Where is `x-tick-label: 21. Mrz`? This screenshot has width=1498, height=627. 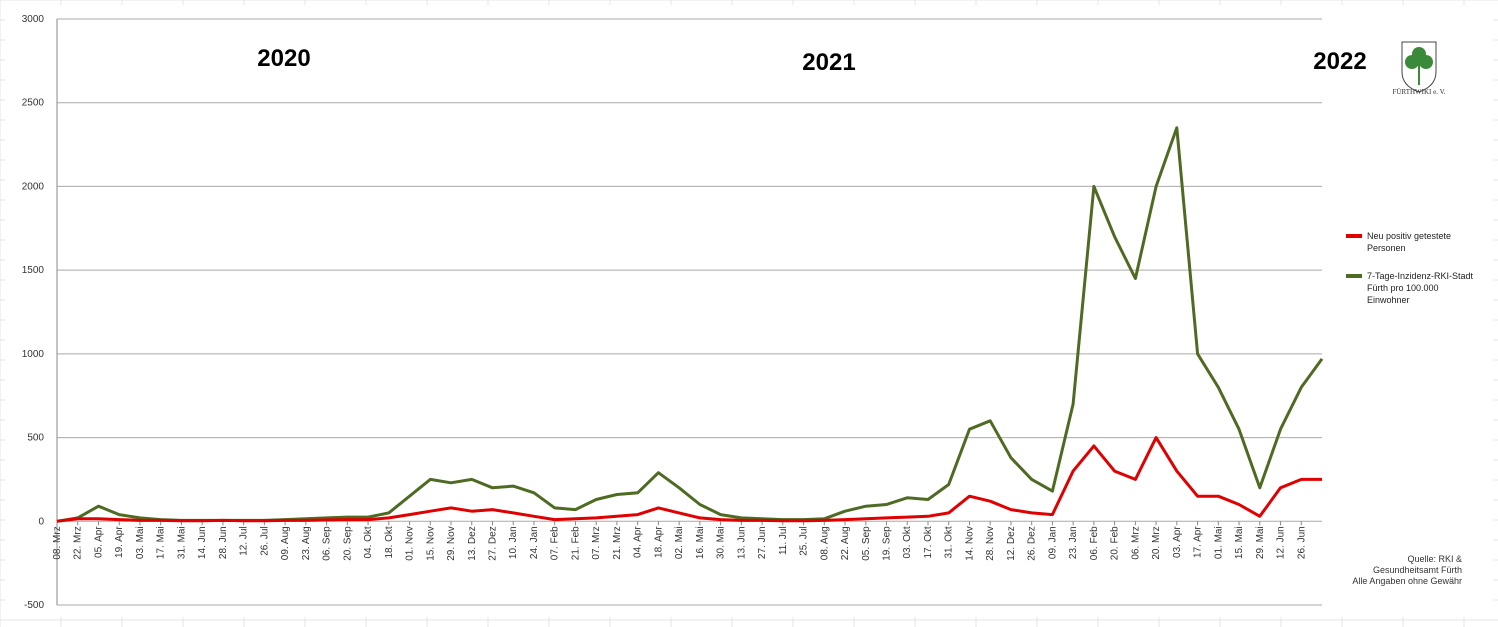
x-tick-label: 21. Mrz is located at coordinates (617, 542).